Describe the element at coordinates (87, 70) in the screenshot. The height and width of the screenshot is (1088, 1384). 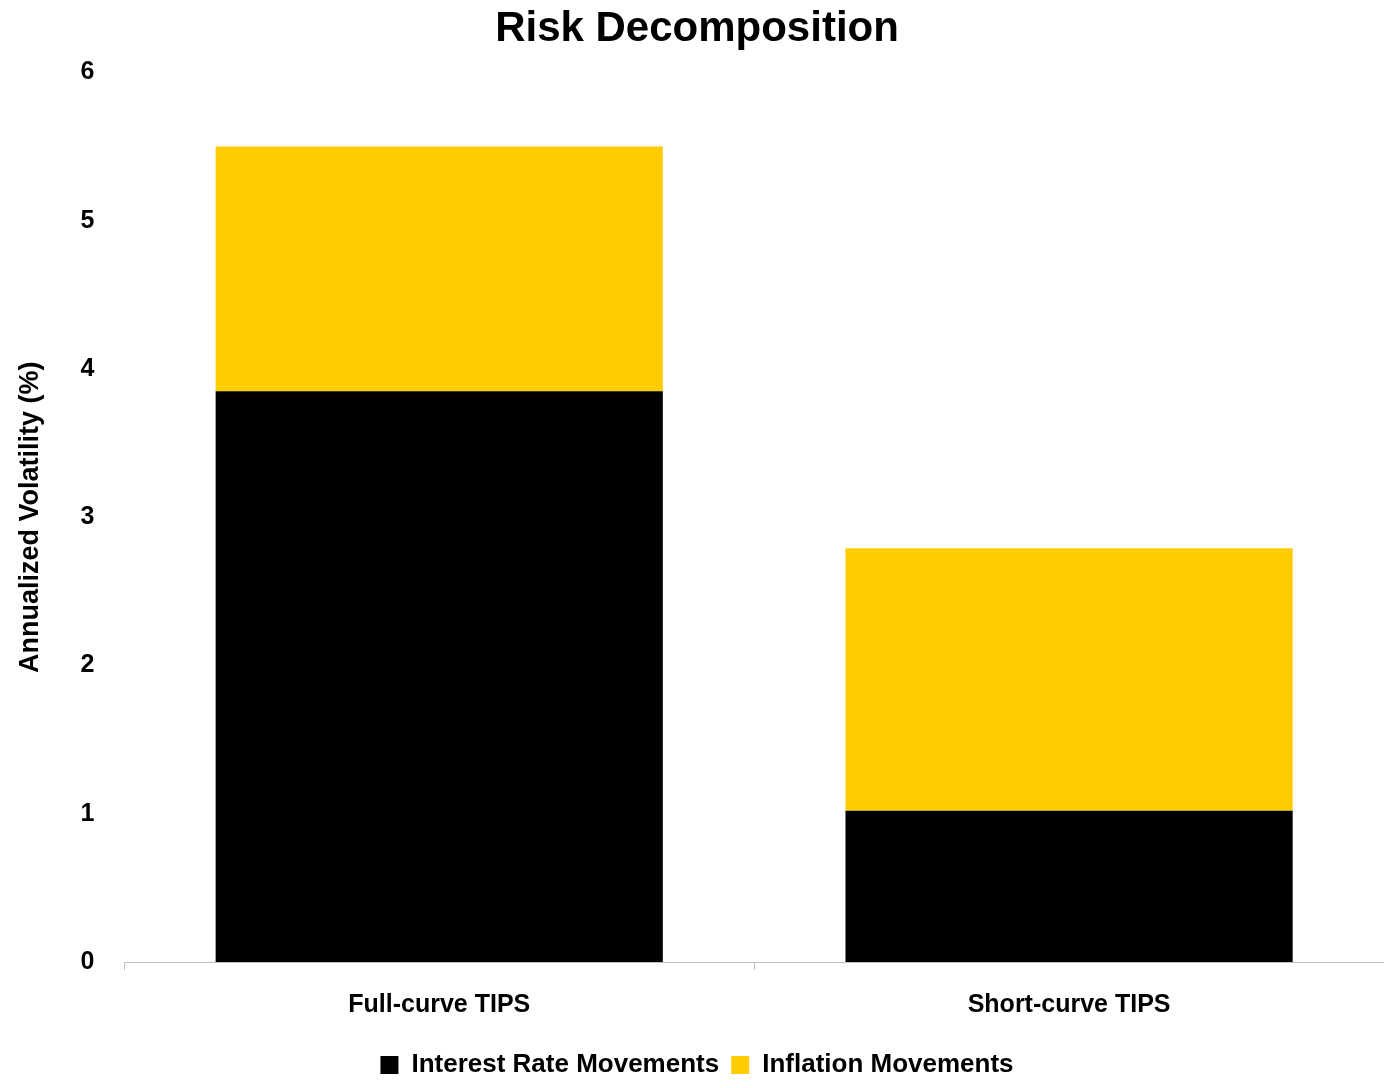
I see `y-tick-label: 6` at that location.